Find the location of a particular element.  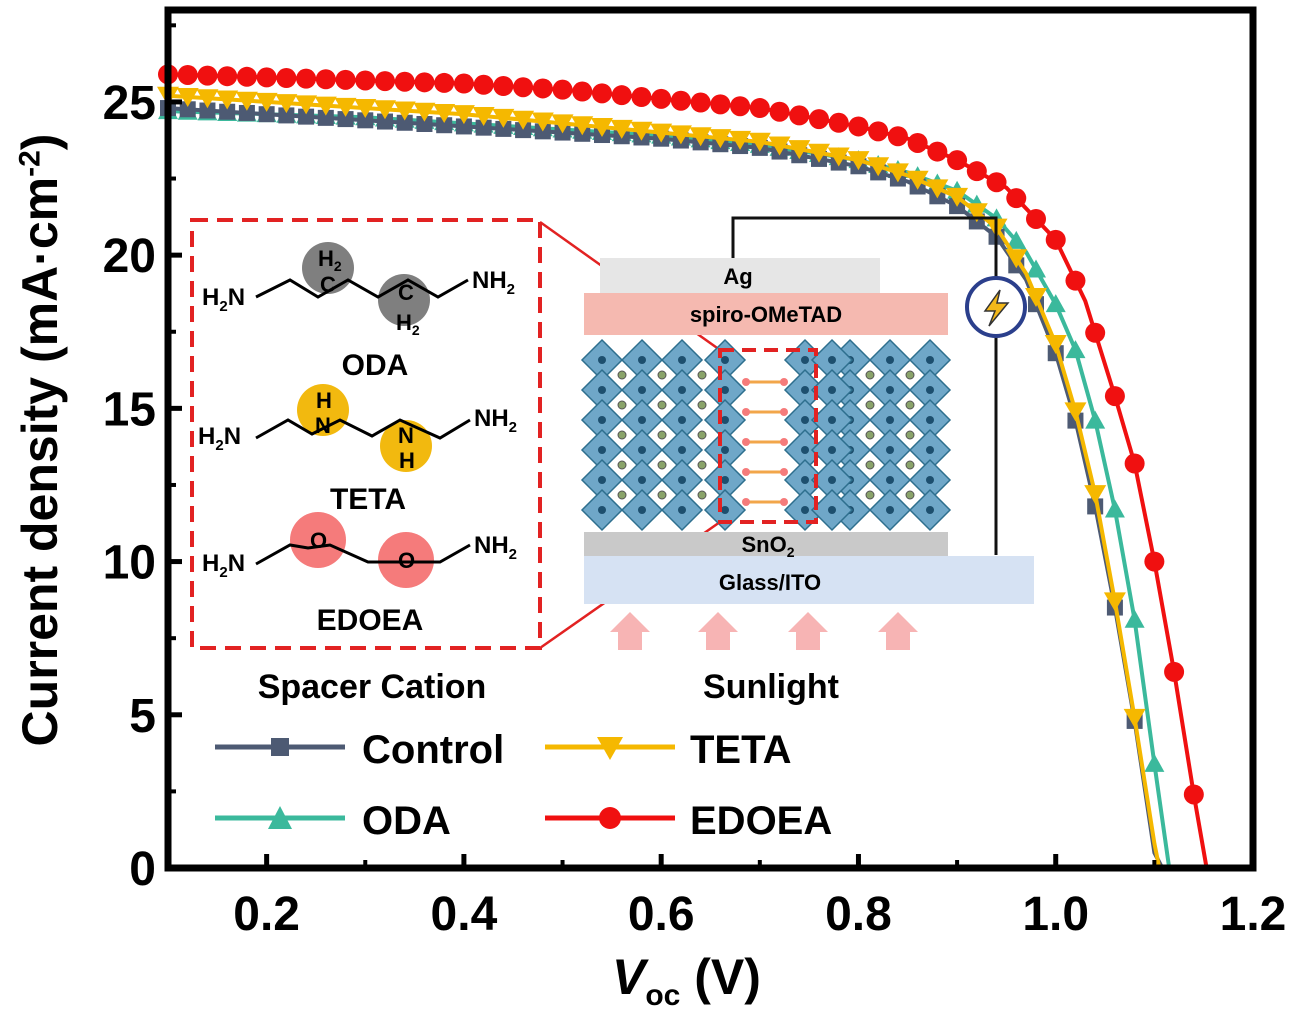

legend-marker-oda is located at coordinates (280, 817).